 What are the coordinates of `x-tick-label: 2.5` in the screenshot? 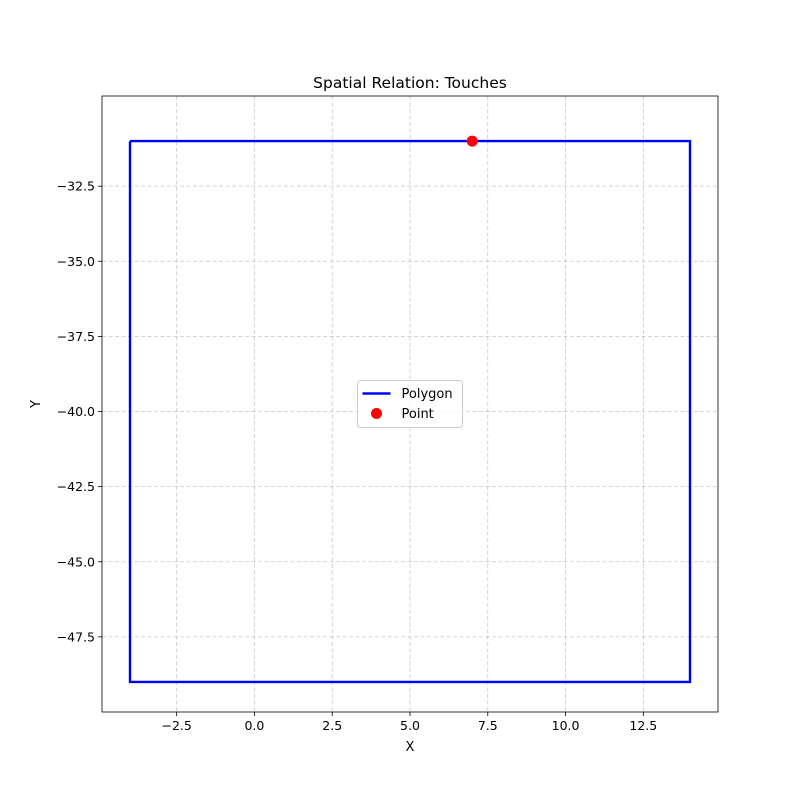 It's located at (332, 725).